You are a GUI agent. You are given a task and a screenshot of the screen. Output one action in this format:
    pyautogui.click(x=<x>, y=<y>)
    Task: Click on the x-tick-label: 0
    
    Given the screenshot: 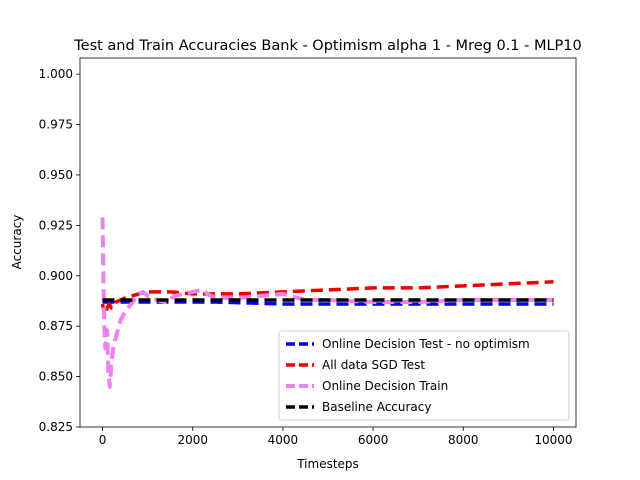 What is the action you would take?
    pyautogui.click(x=103, y=440)
    